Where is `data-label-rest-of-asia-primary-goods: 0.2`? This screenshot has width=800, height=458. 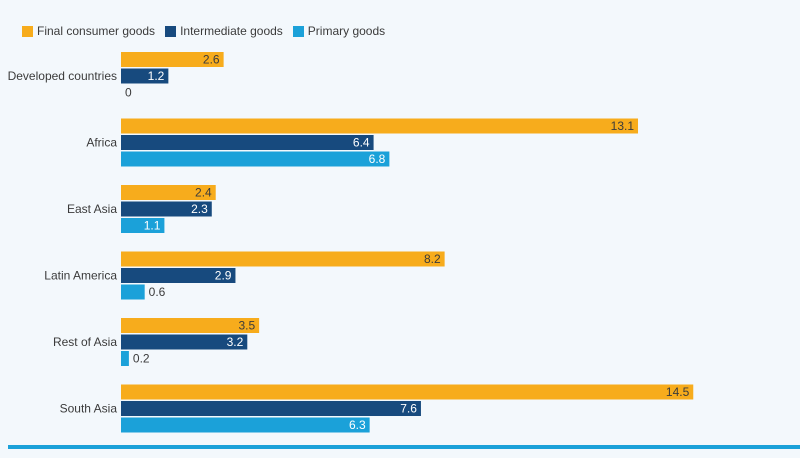
data-label-rest-of-asia-primary-goods: 0.2 is located at coordinates (141, 359).